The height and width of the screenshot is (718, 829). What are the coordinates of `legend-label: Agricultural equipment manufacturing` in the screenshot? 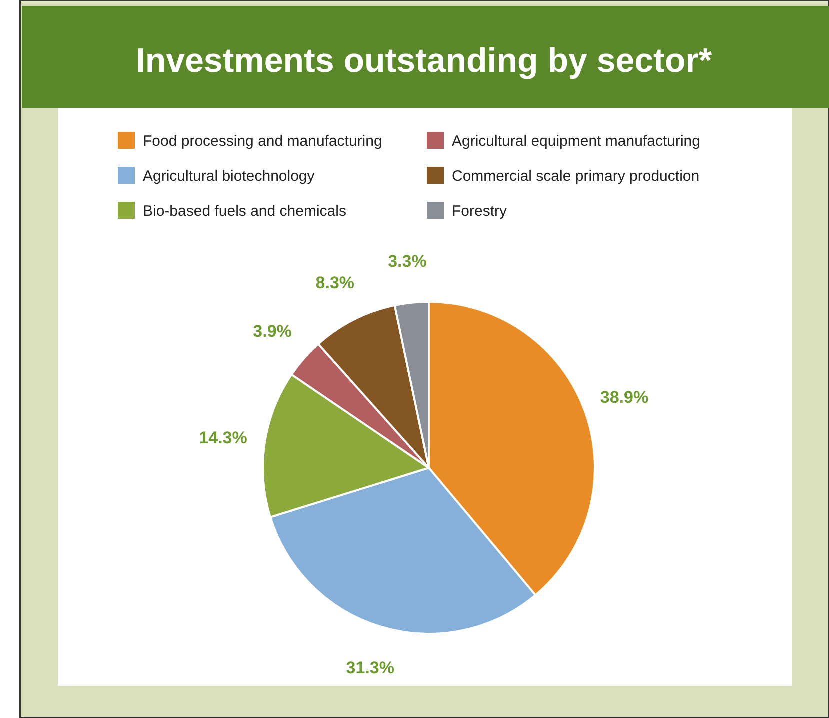 It's located at (576, 141).